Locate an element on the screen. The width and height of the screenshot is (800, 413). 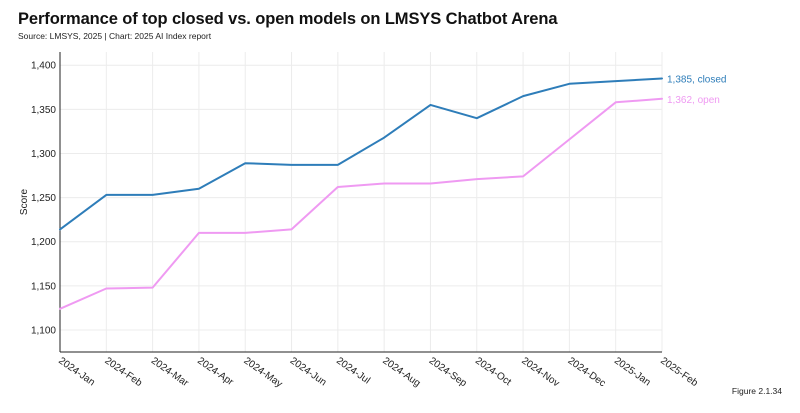
x-tick-label: 2024-Mar is located at coordinates (170, 372).